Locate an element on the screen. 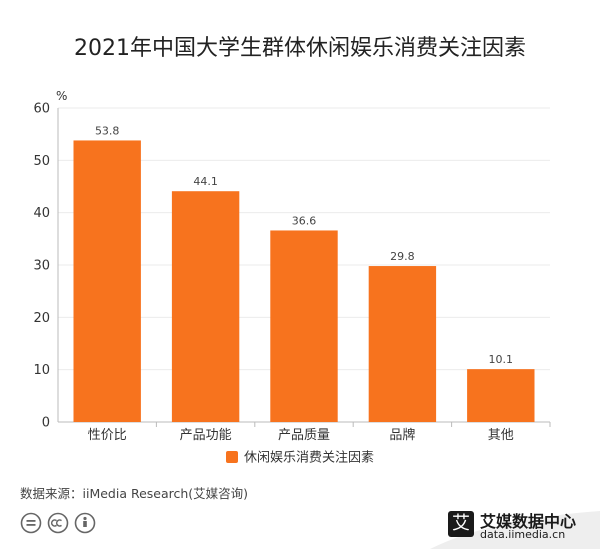  y-tick-label: 10 is located at coordinates (41, 370).